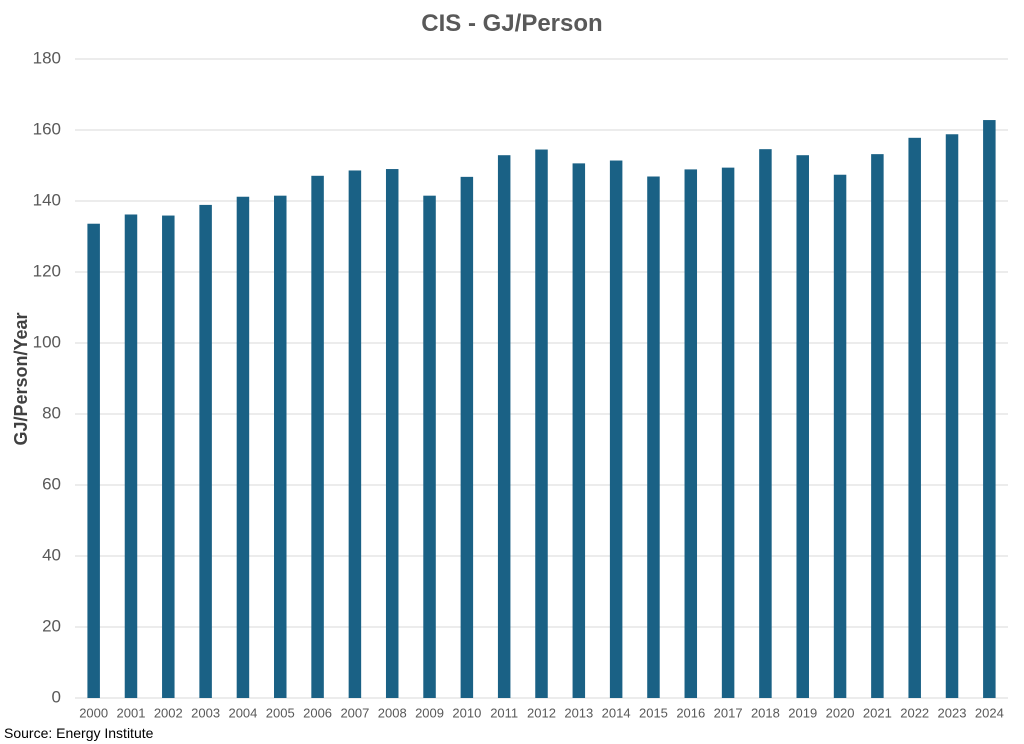 The width and height of the screenshot is (1024, 744). What do you see at coordinates (392, 712) in the screenshot?
I see `x-tick-label: 2008` at bounding box center [392, 712].